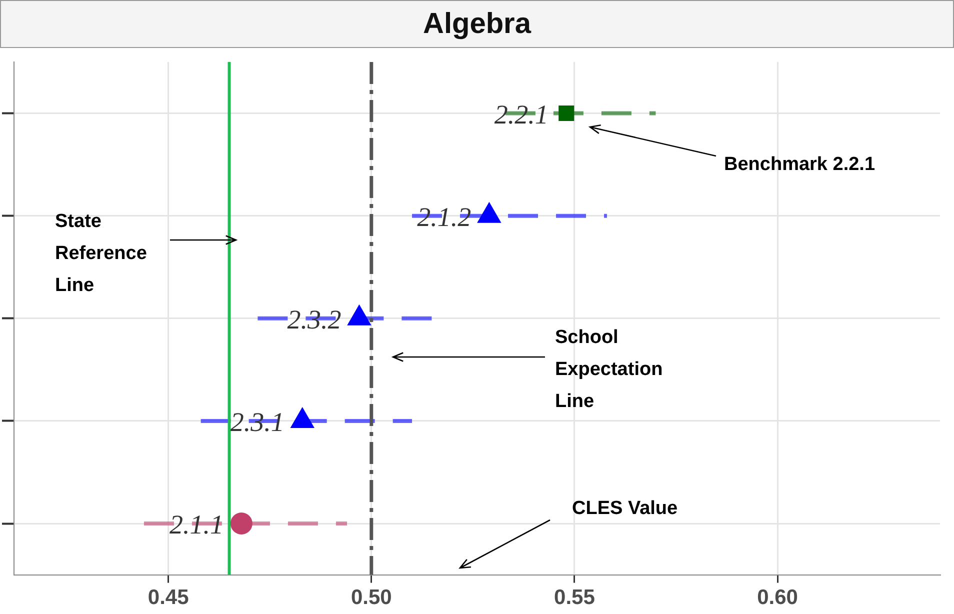 The image size is (954, 614). I want to click on annotation: Benchmark 2.2.1, so click(800, 165).